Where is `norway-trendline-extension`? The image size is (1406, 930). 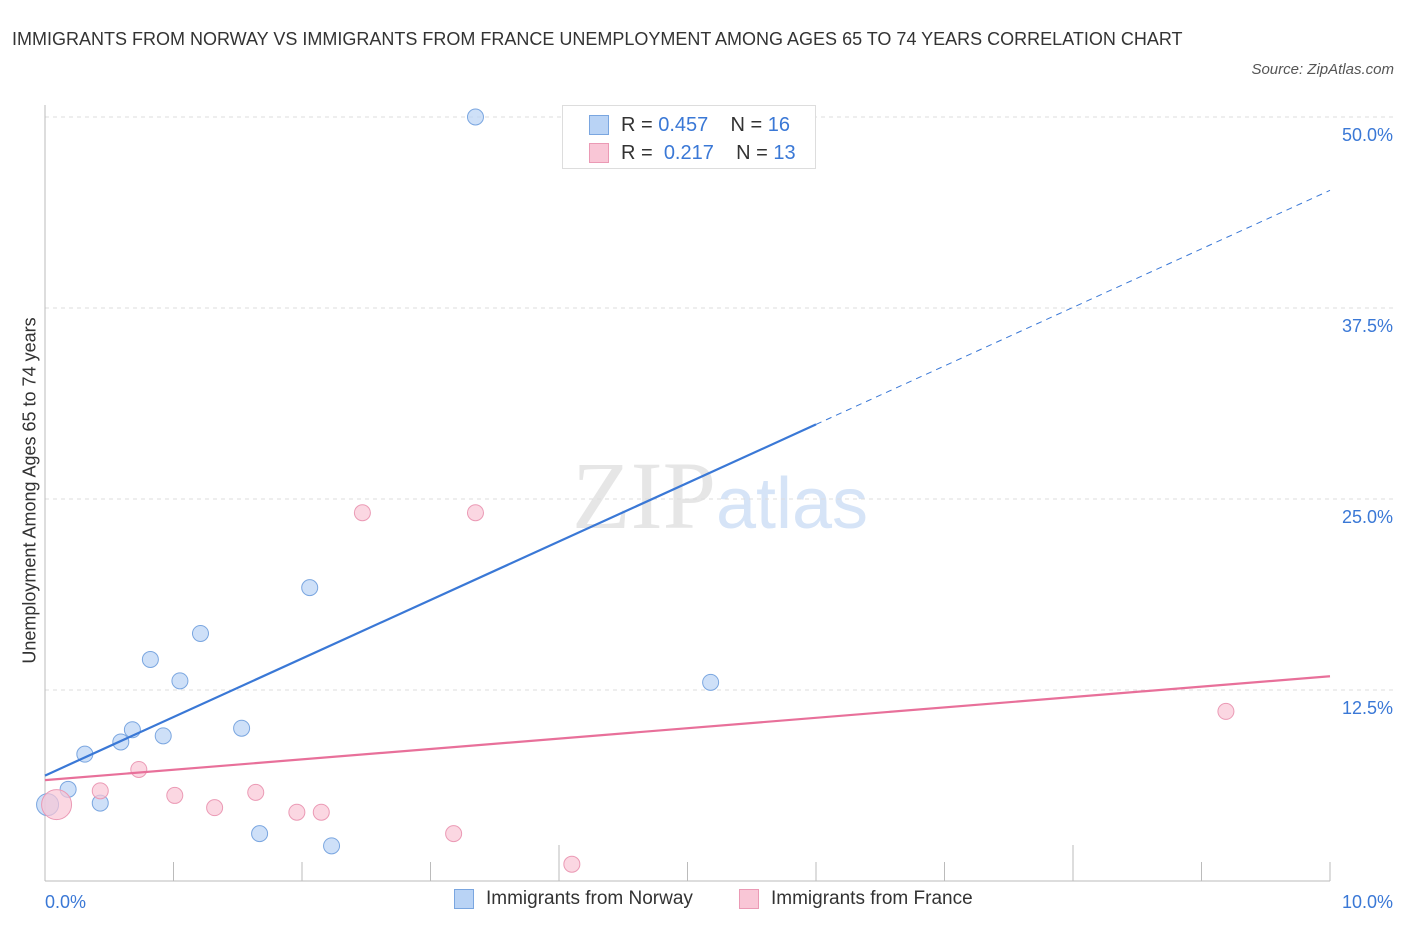 norway-trendline-extension is located at coordinates (1073, 307).